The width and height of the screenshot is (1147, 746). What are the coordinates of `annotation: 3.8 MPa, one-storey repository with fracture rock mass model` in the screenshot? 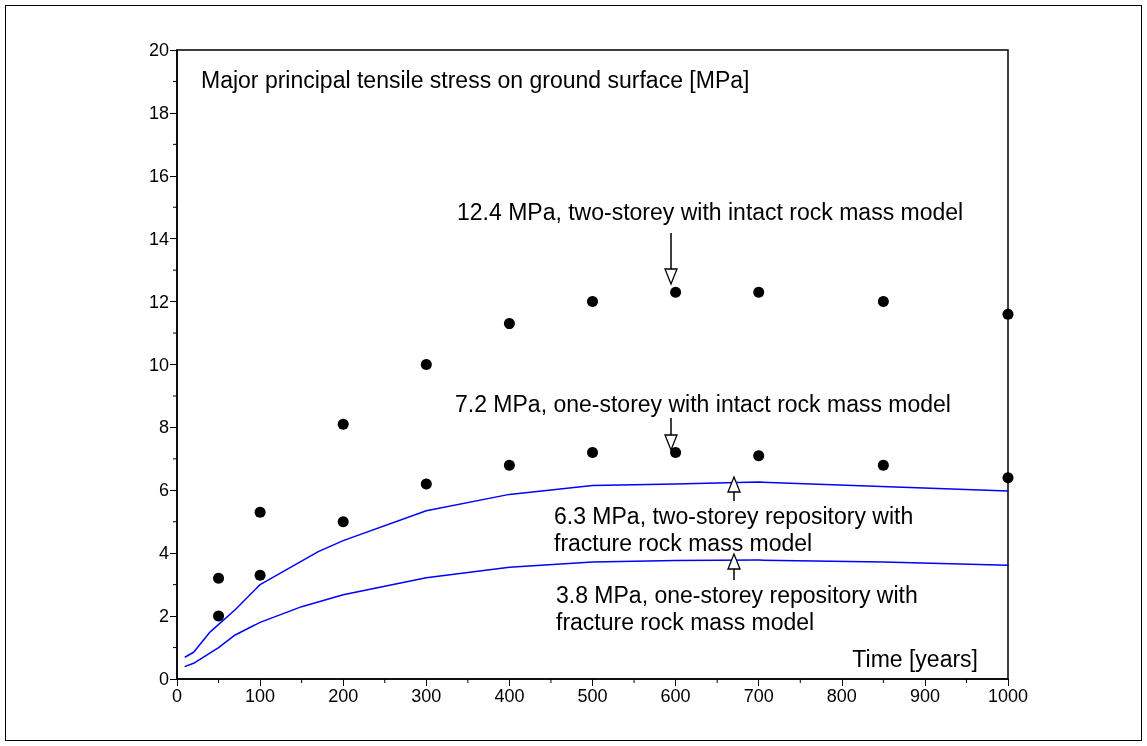 It's located at (740, 608).